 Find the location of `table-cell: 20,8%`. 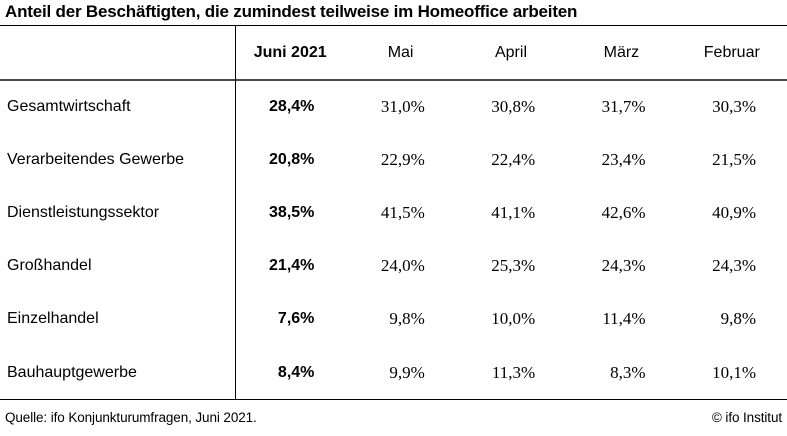

table-cell: 20,8% is located at coordinates (292, 159).